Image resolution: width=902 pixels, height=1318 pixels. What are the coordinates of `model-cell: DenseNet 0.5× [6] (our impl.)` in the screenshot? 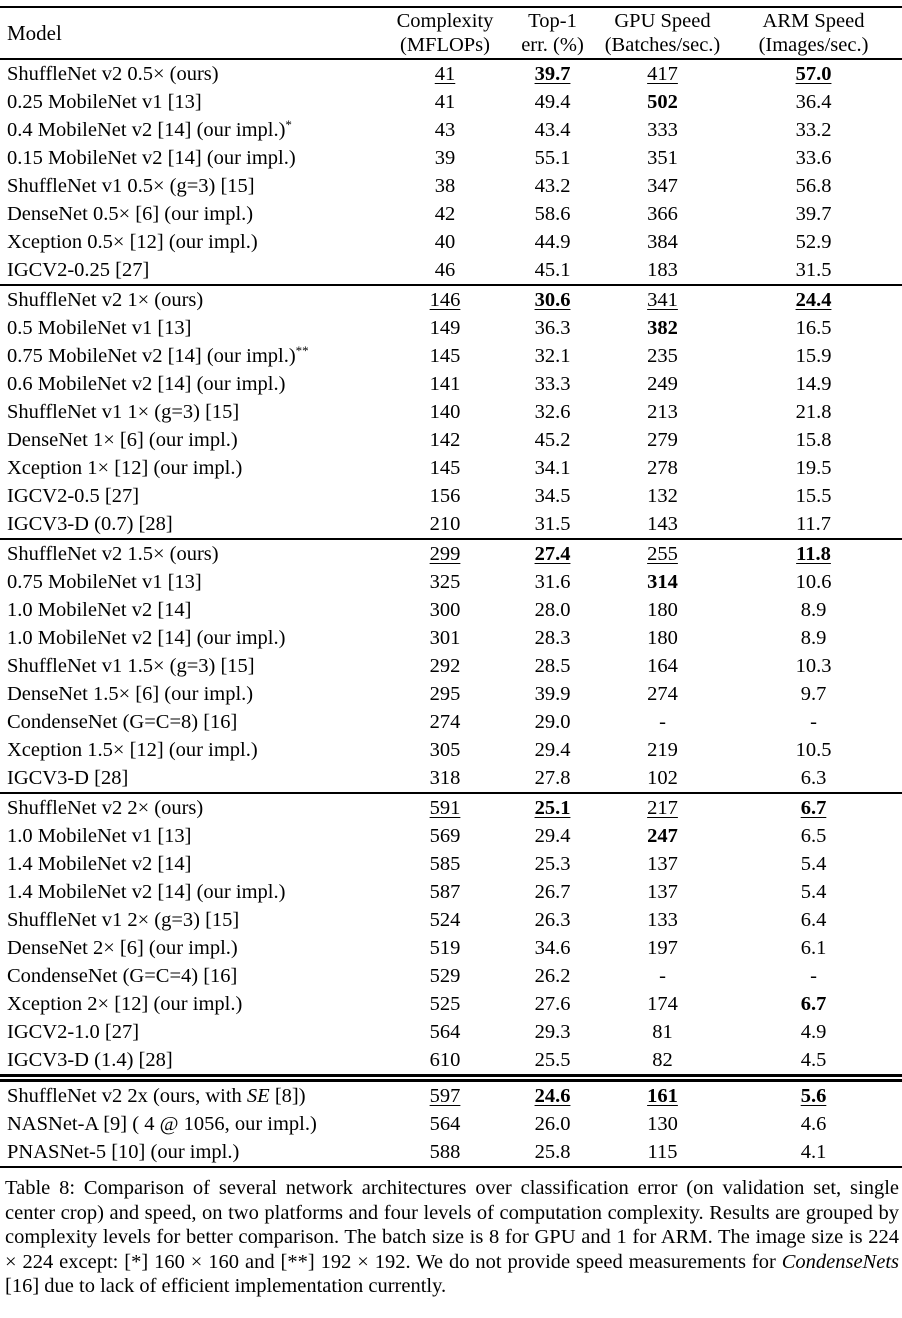 It's located at (192, 214).